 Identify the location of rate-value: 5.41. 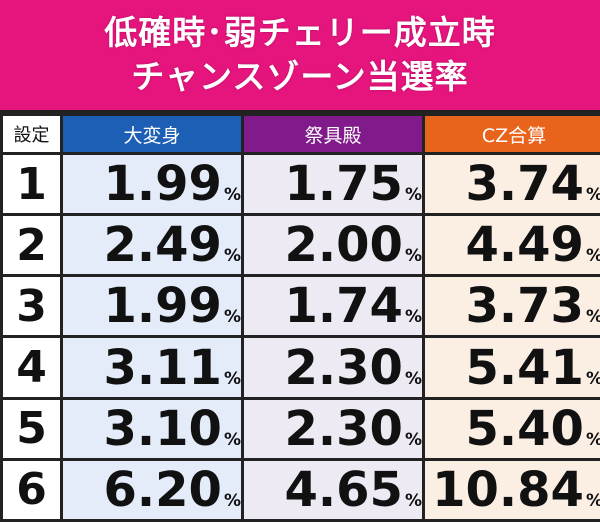
(524, 367).